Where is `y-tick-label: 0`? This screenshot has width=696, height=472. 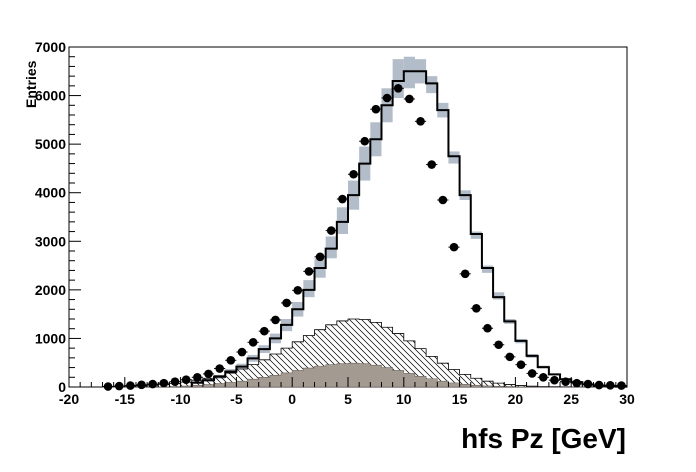
y-tick-label: 0 is located at coordinates (62, 387).